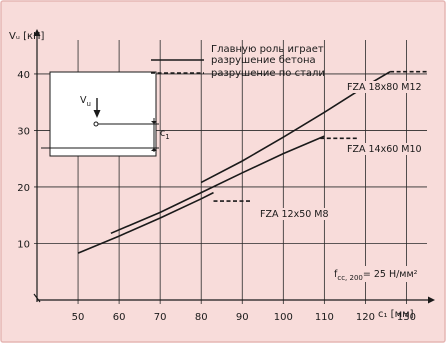 This screenshot has height=343, width=446. Describe the element at coordinates (324, 317) in the screenshot. I see `x-tick-label-110: 110` at that location.